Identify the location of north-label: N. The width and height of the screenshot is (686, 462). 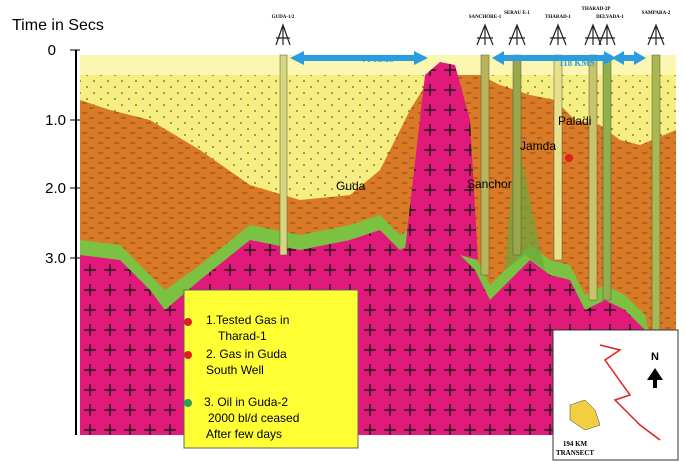
(655, 357).